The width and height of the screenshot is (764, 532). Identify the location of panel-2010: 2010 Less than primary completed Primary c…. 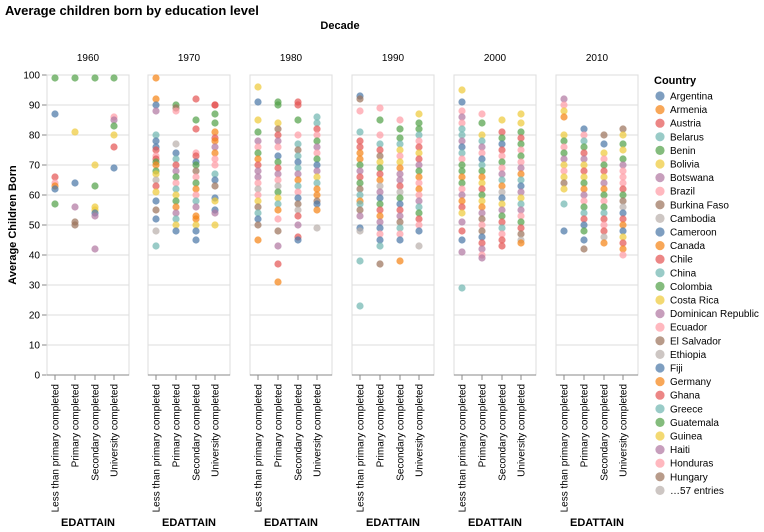
(597, 291).